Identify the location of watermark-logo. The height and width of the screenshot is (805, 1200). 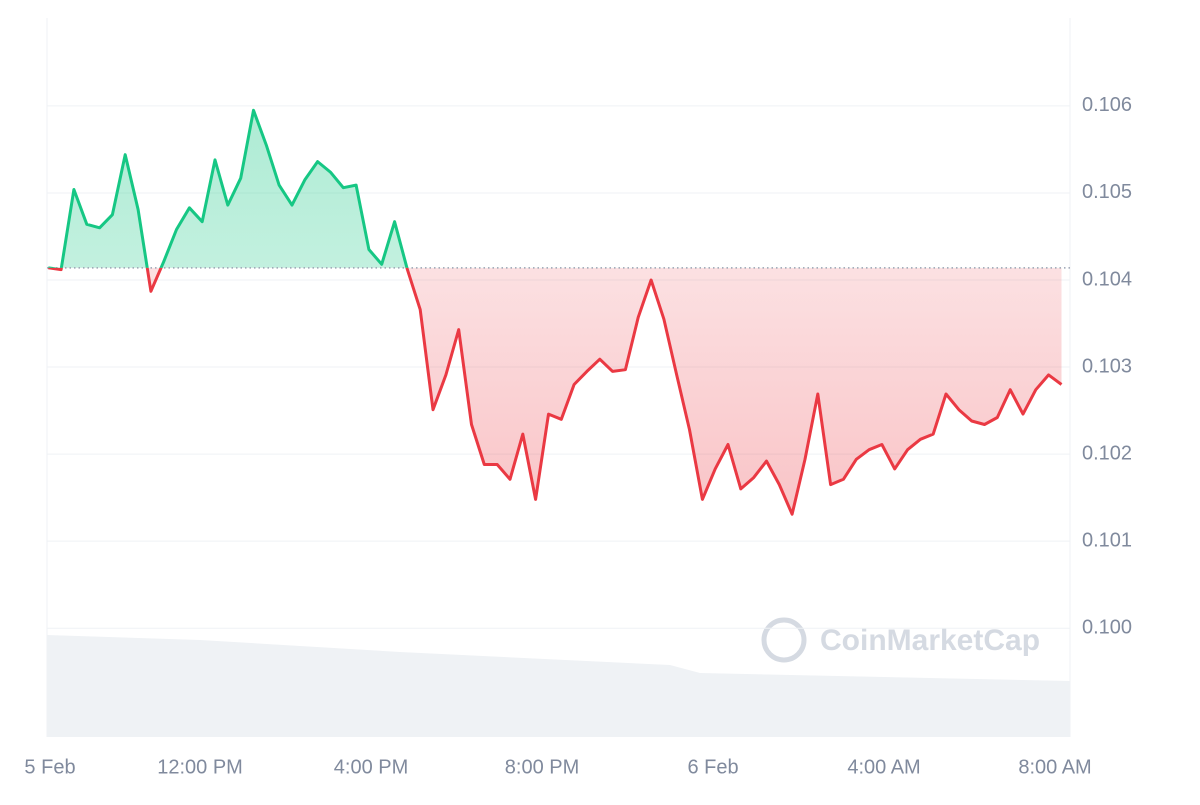
(784, 640).